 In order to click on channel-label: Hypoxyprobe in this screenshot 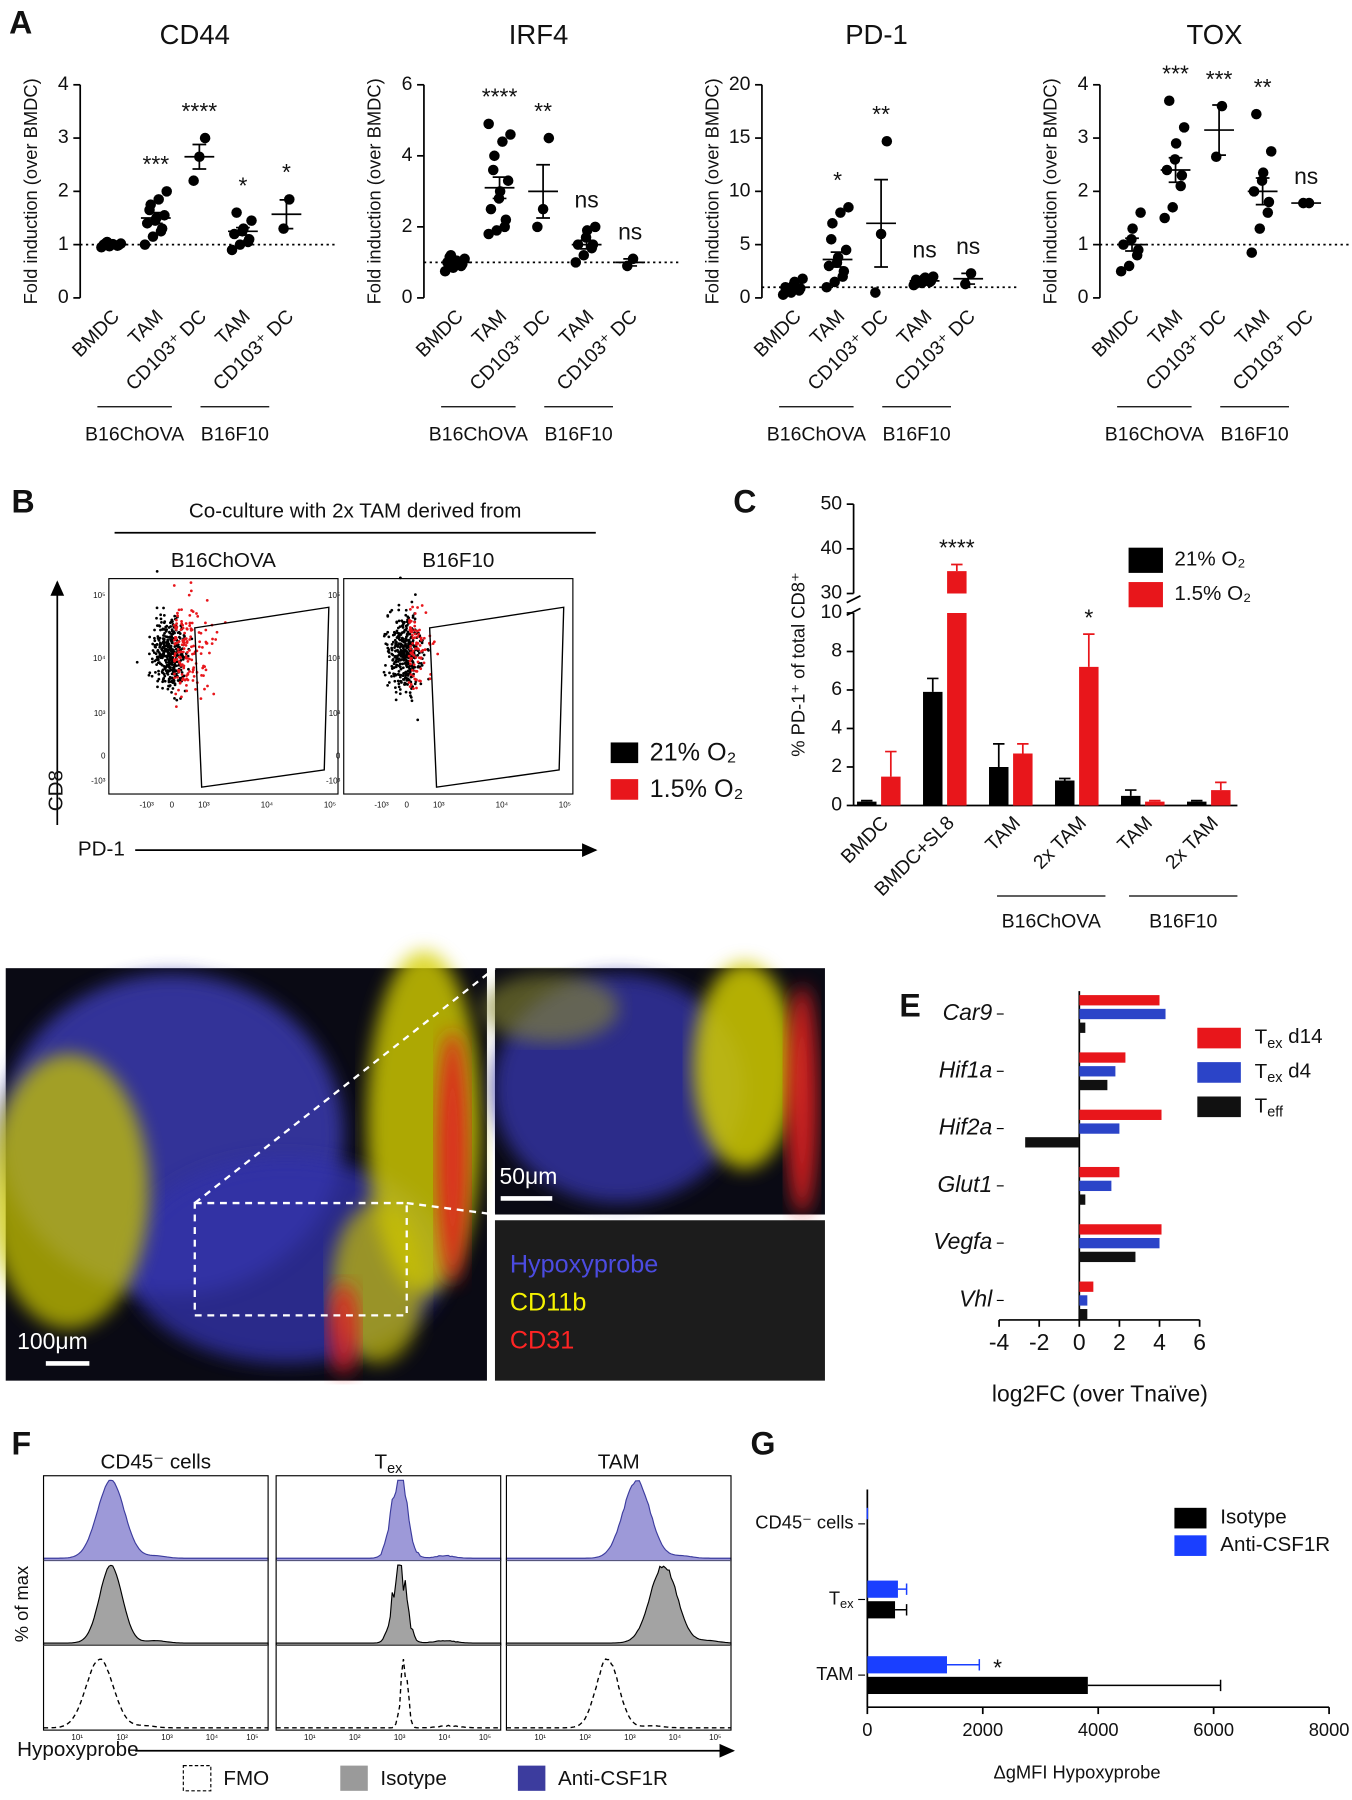, I will do `click(584, 1265)`.